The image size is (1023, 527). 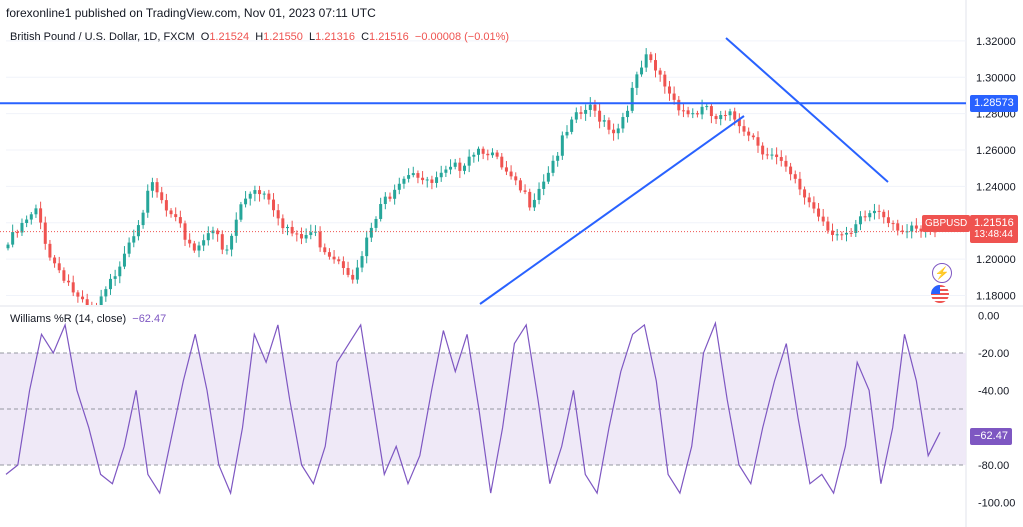 I want to click on lightning-icon: ⚡, so click(x=942, y=273).